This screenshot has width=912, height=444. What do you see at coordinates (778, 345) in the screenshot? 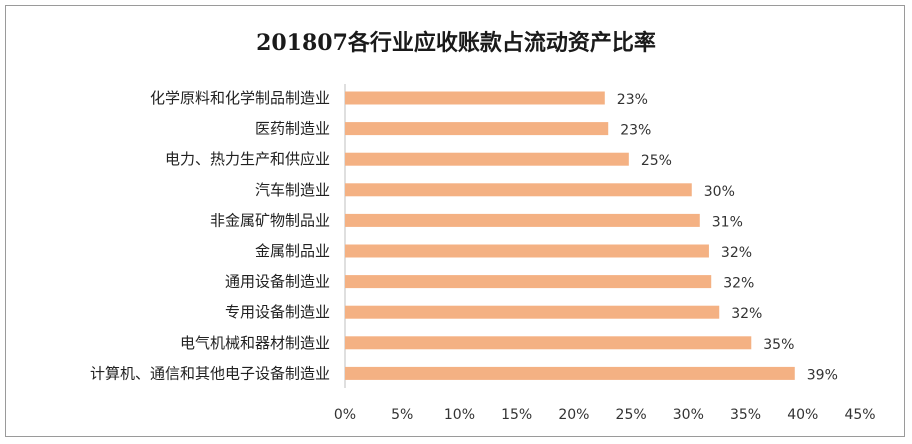
I see `data-label: 35%` at bounding box center [778, 345].